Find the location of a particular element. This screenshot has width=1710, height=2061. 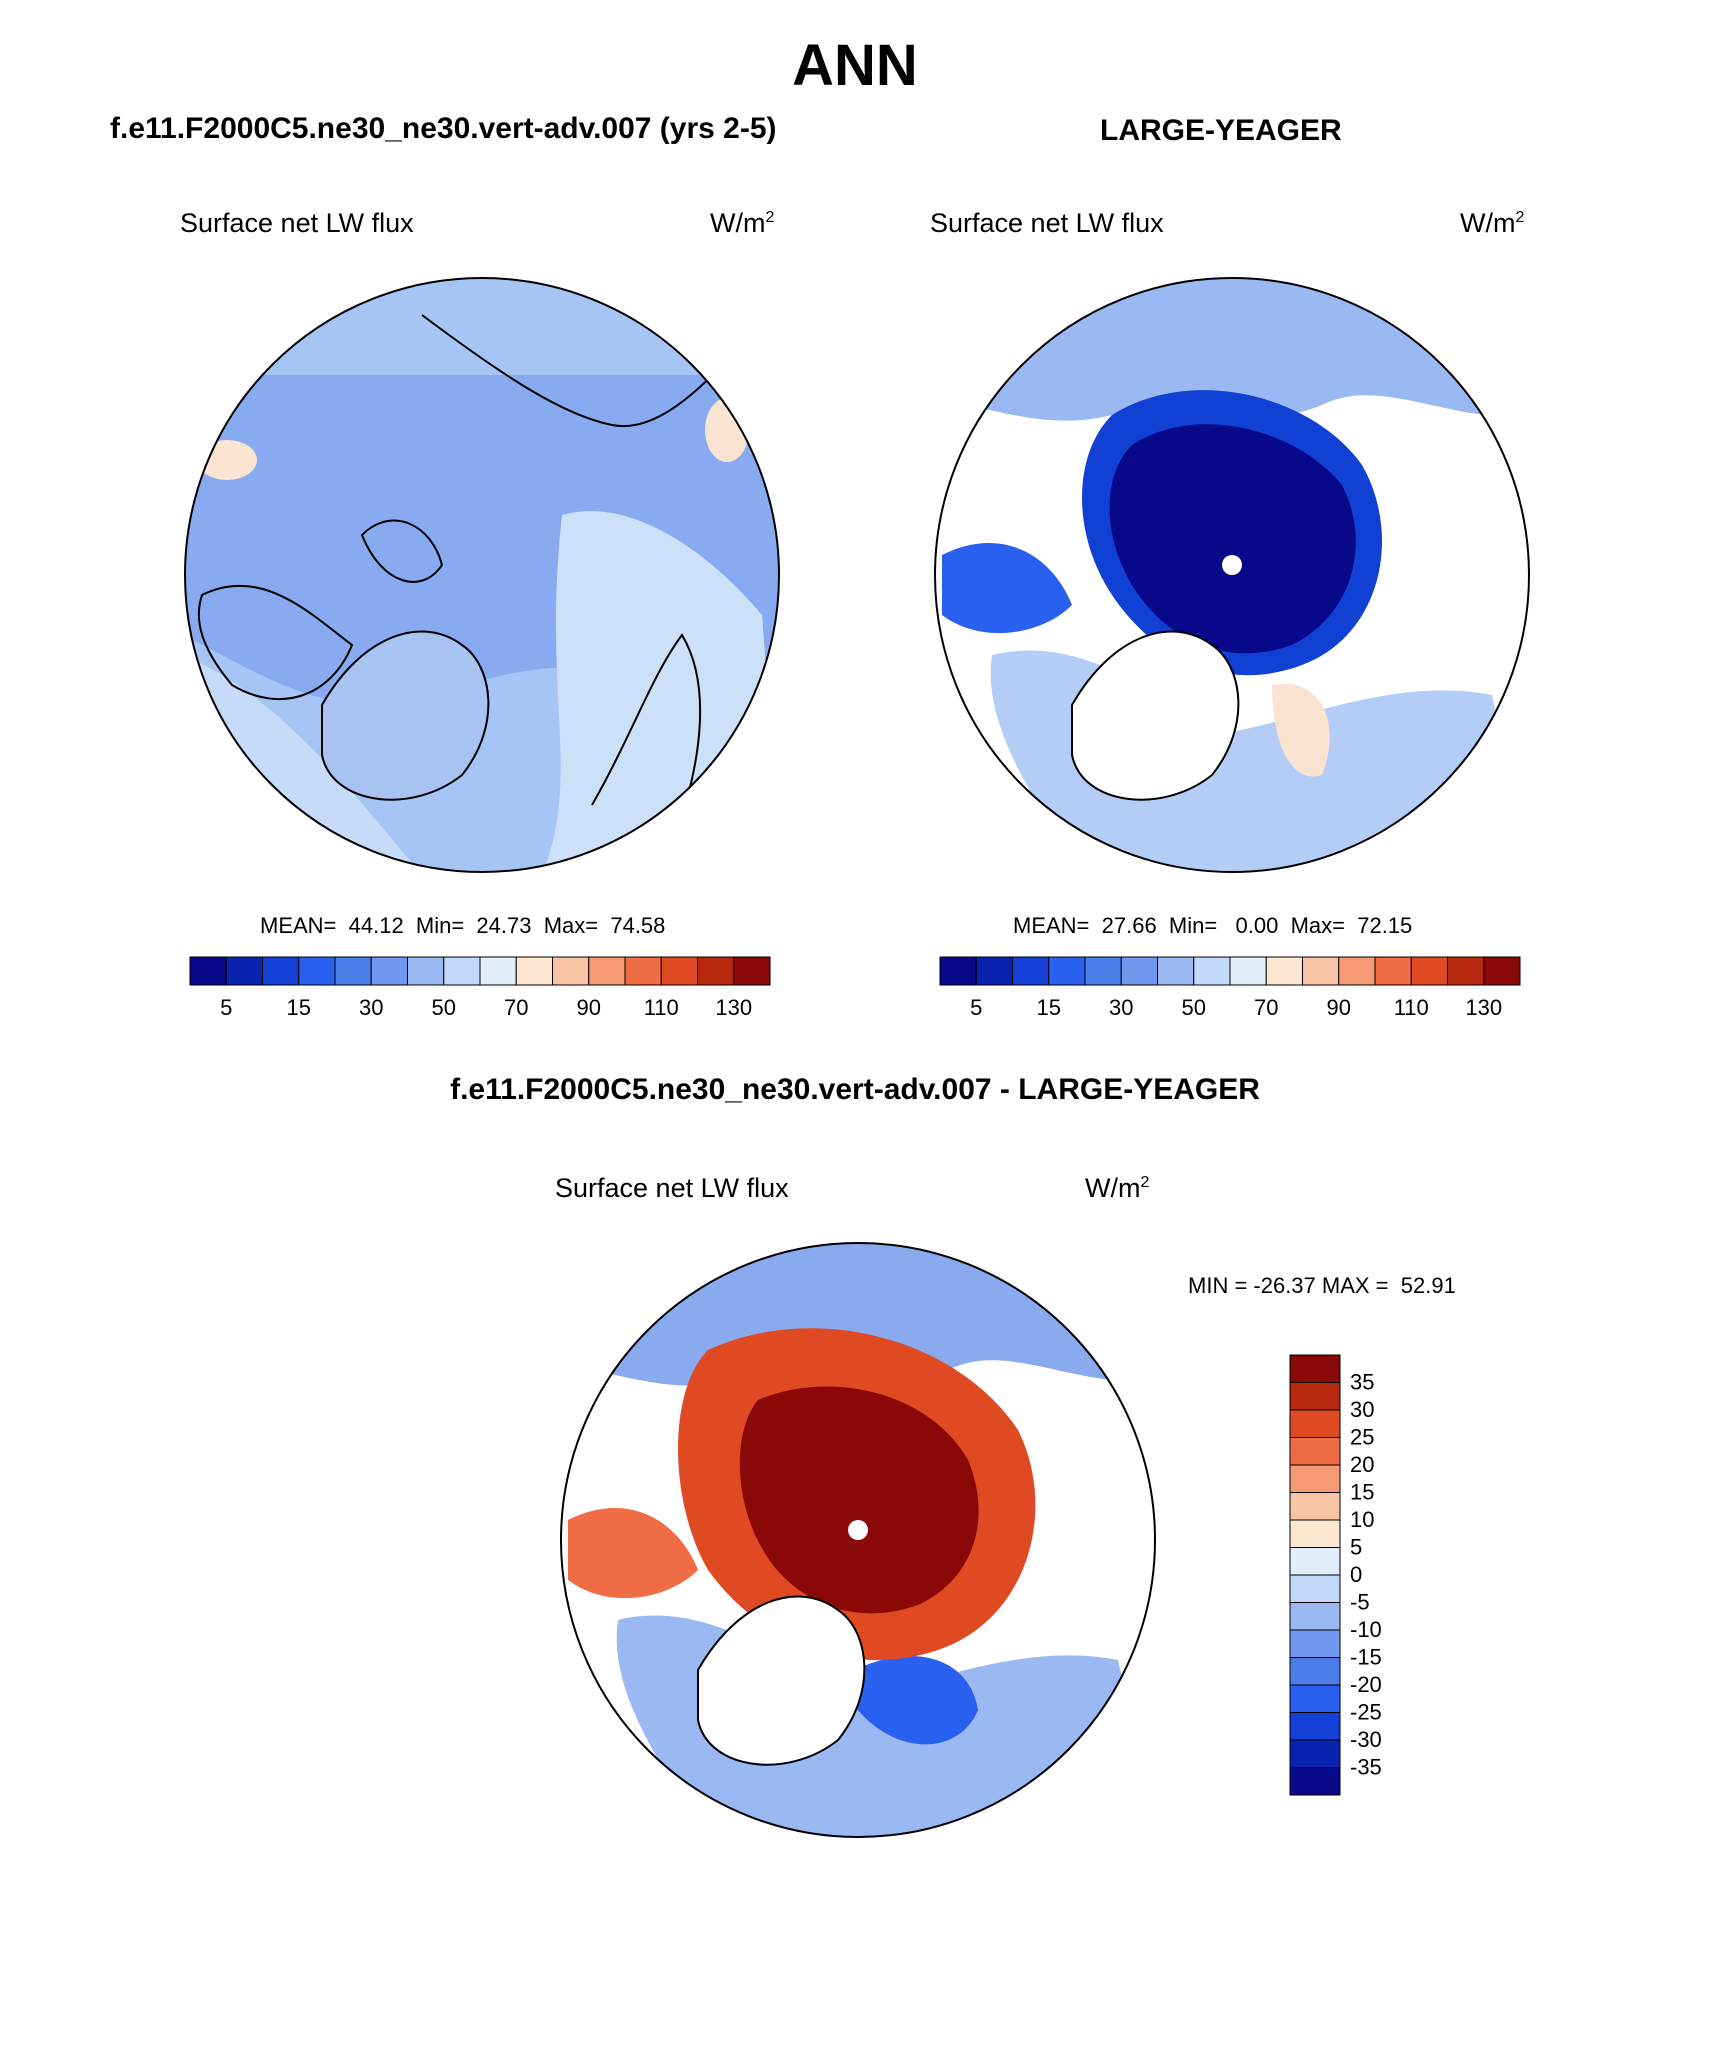

map-panel1 is located at coordinates (482, 575).